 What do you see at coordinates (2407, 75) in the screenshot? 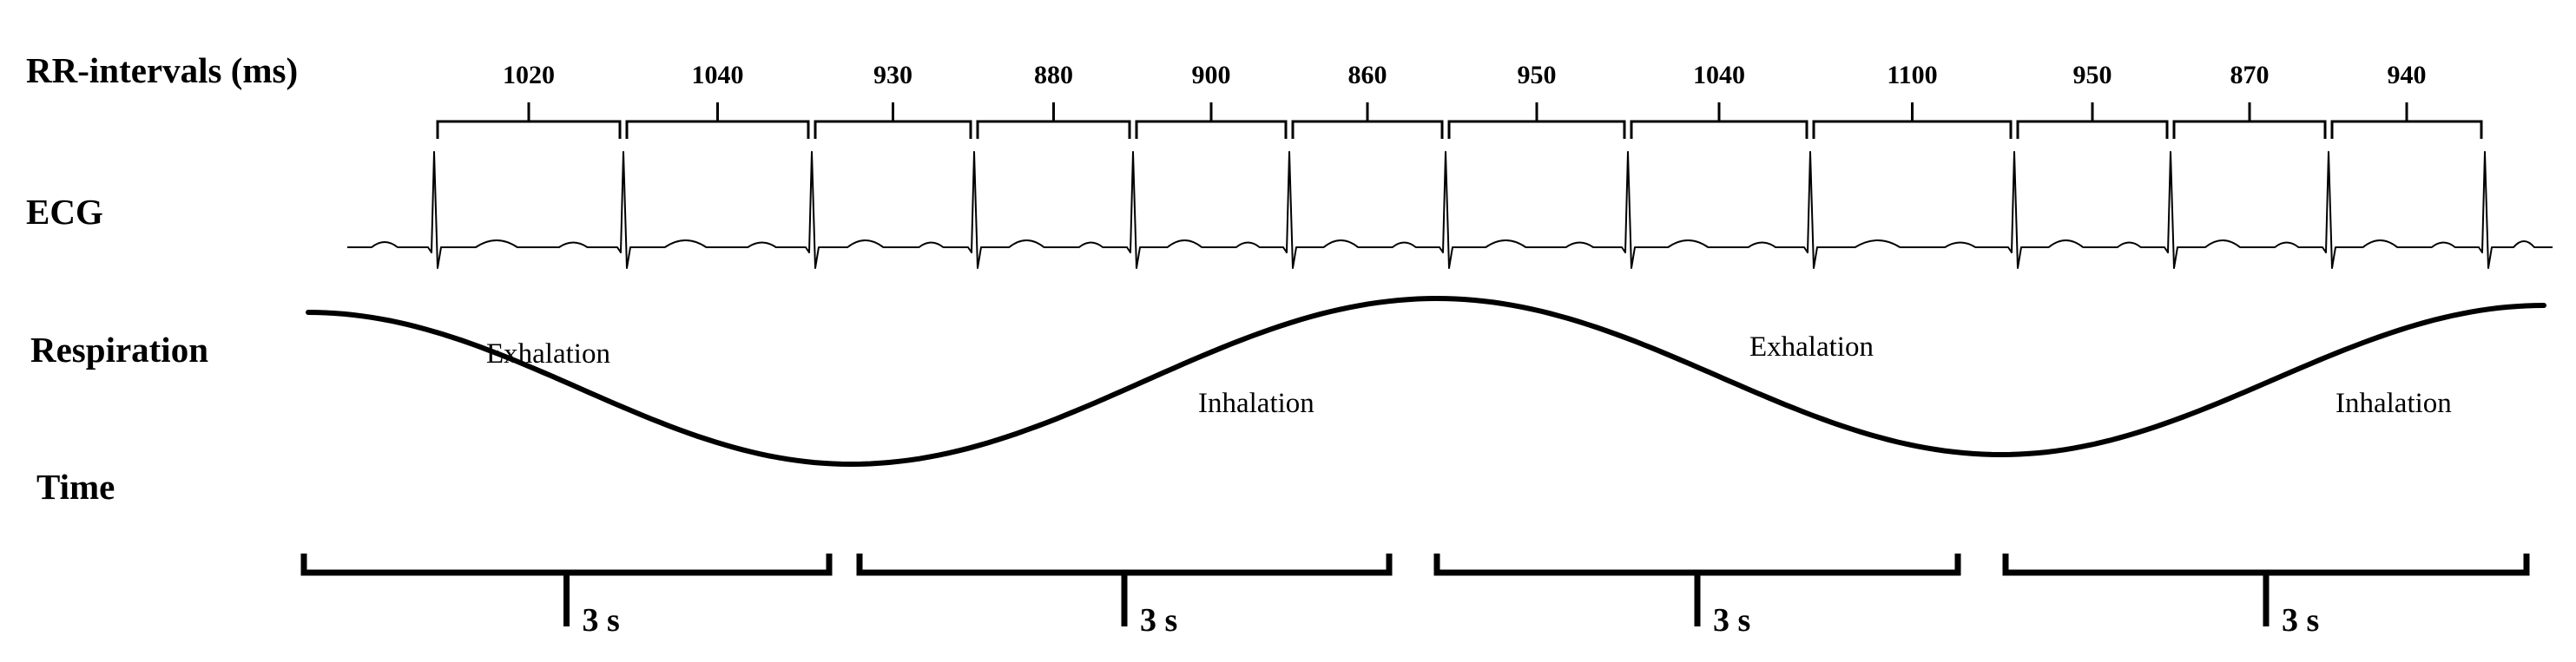
I see `rr-interval-value: 940` at bounding box center [2407, 75].